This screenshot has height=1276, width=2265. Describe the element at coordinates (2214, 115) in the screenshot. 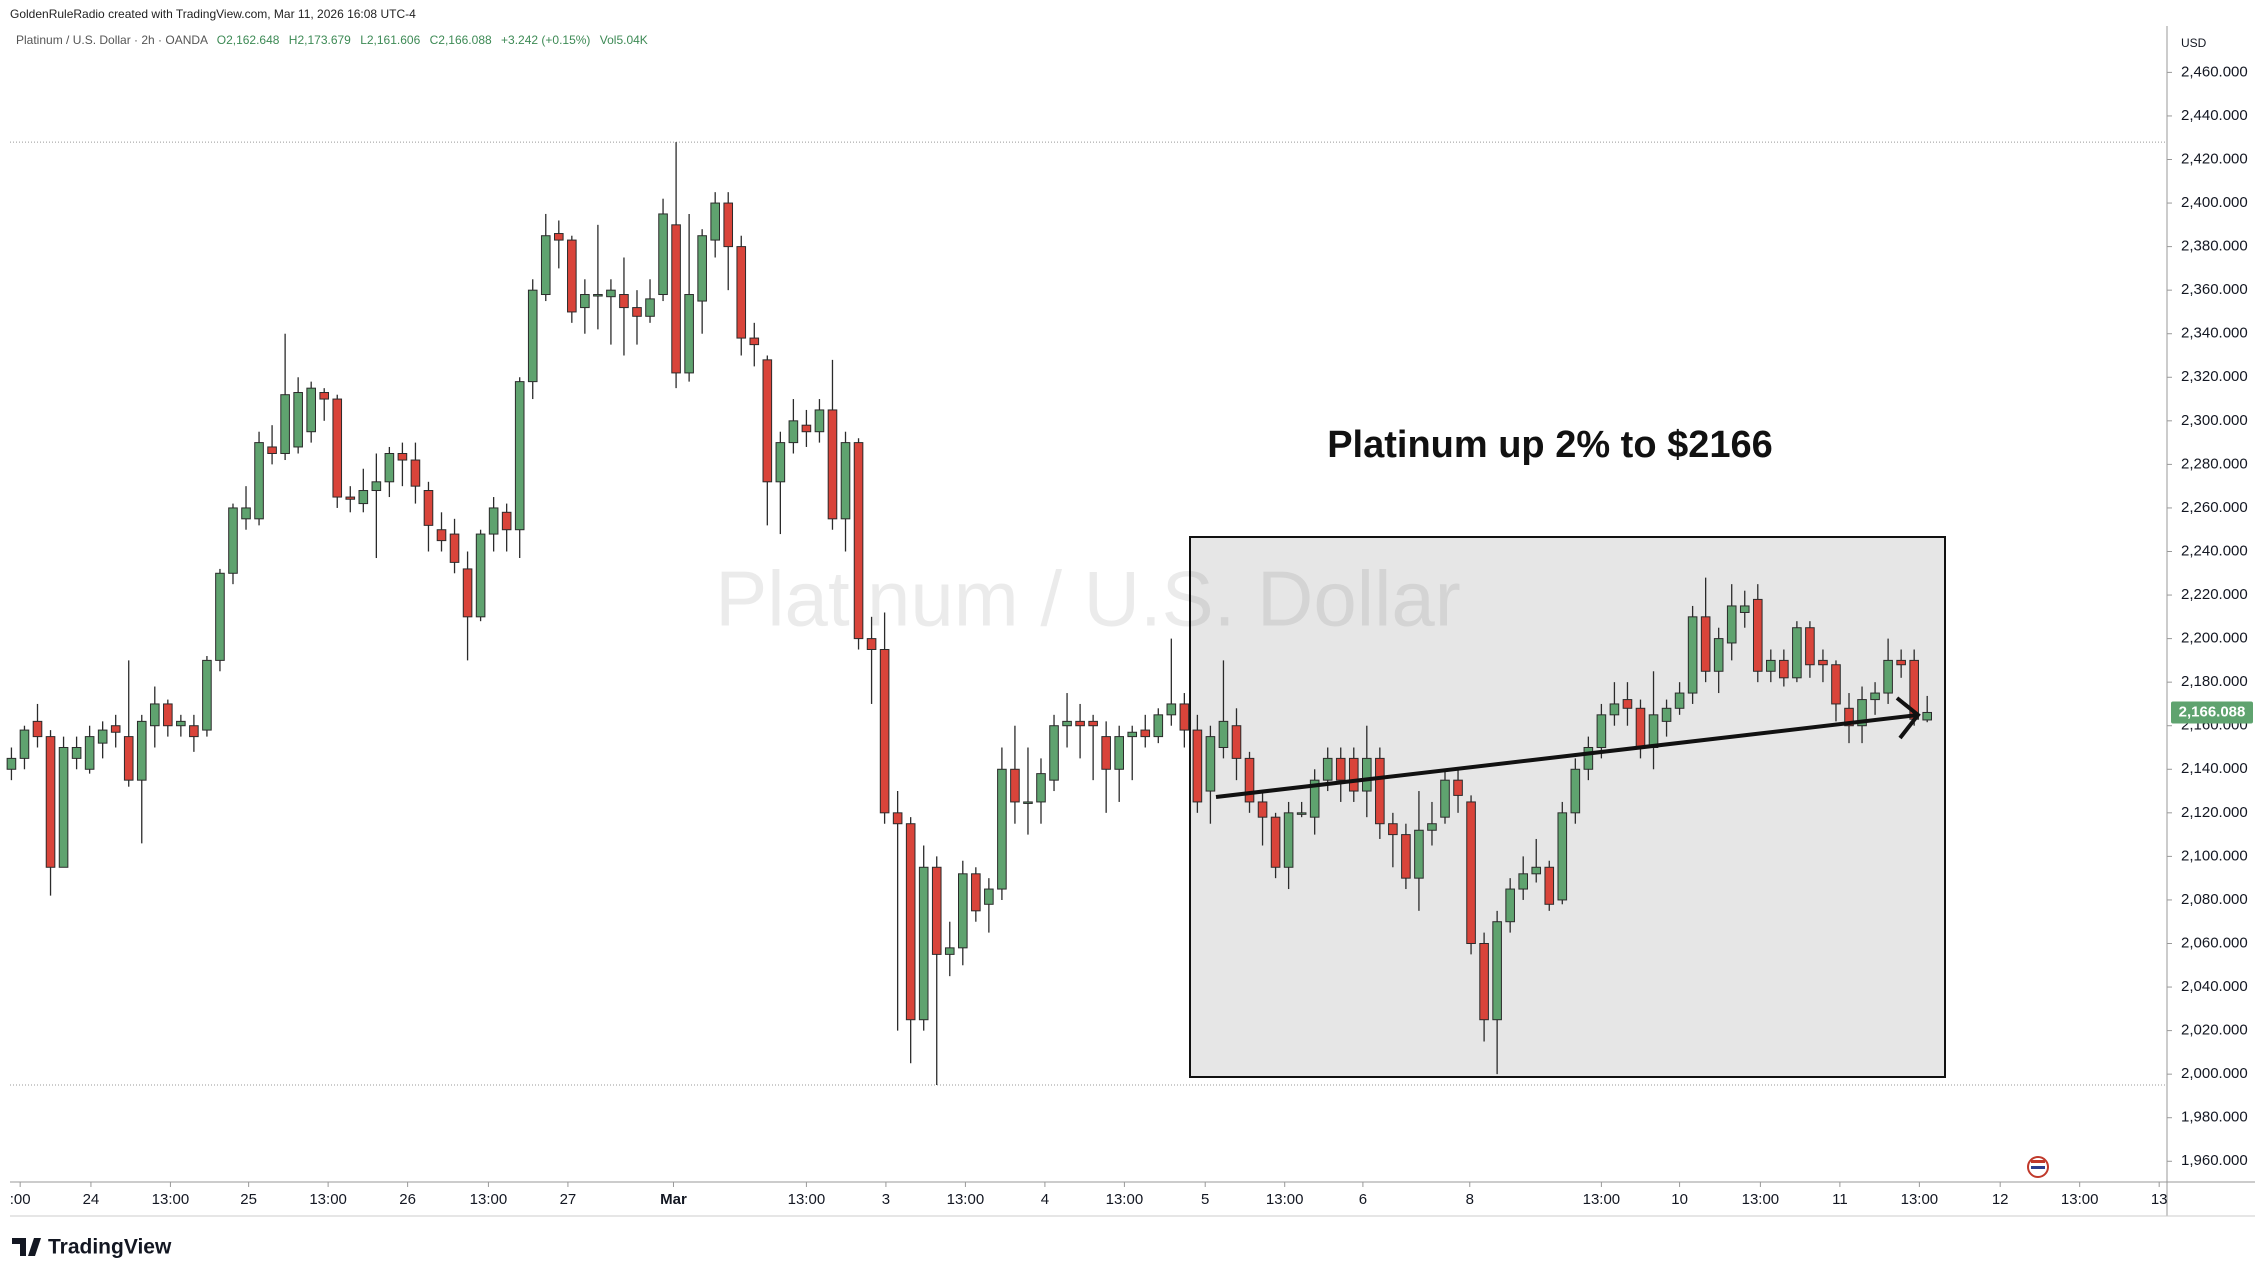

I see `y-tick-label: 2,440.000` at that location.